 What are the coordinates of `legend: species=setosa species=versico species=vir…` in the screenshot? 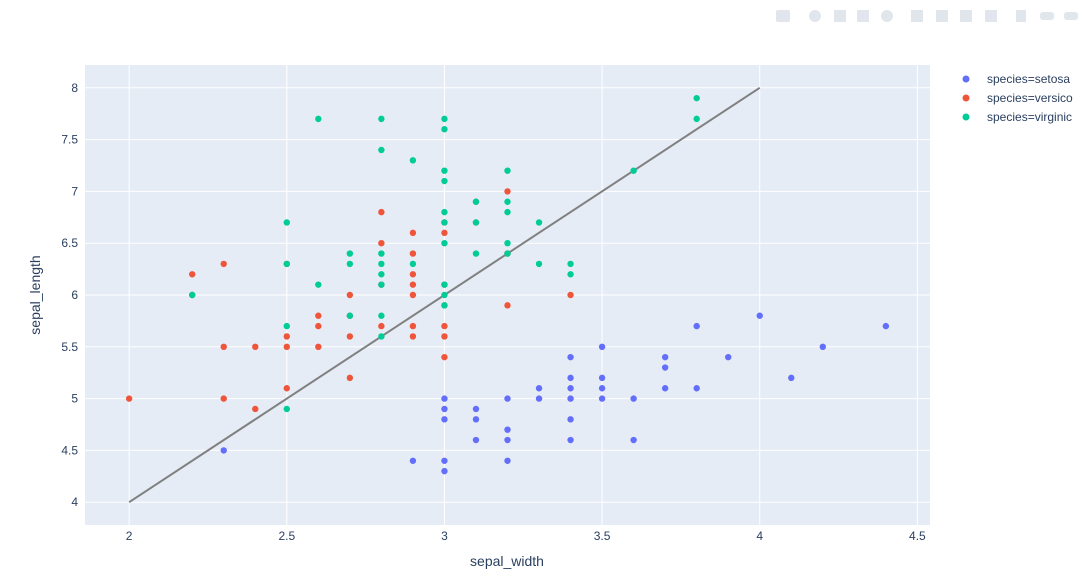 It's located at (1018, 98).